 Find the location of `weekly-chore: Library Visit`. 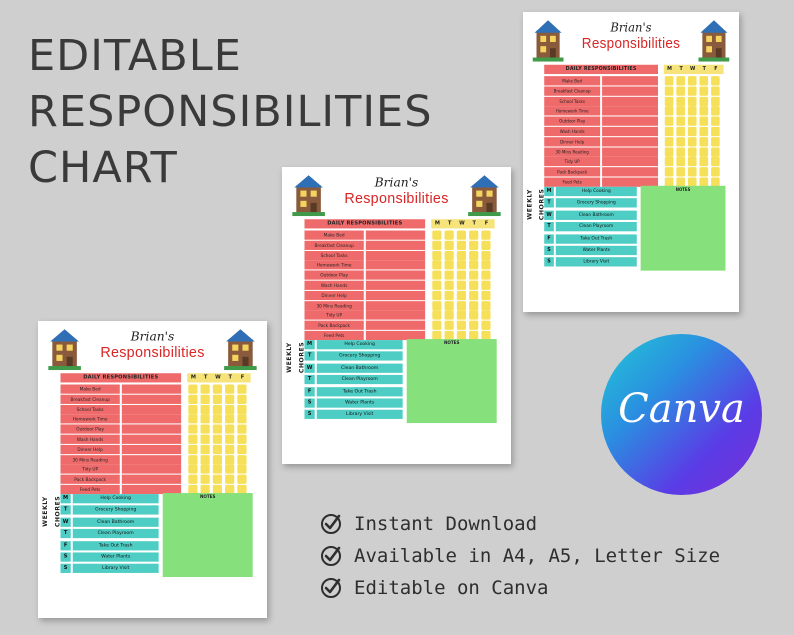

weekly-chore: Library Visit is located at coordinates (115, 569).